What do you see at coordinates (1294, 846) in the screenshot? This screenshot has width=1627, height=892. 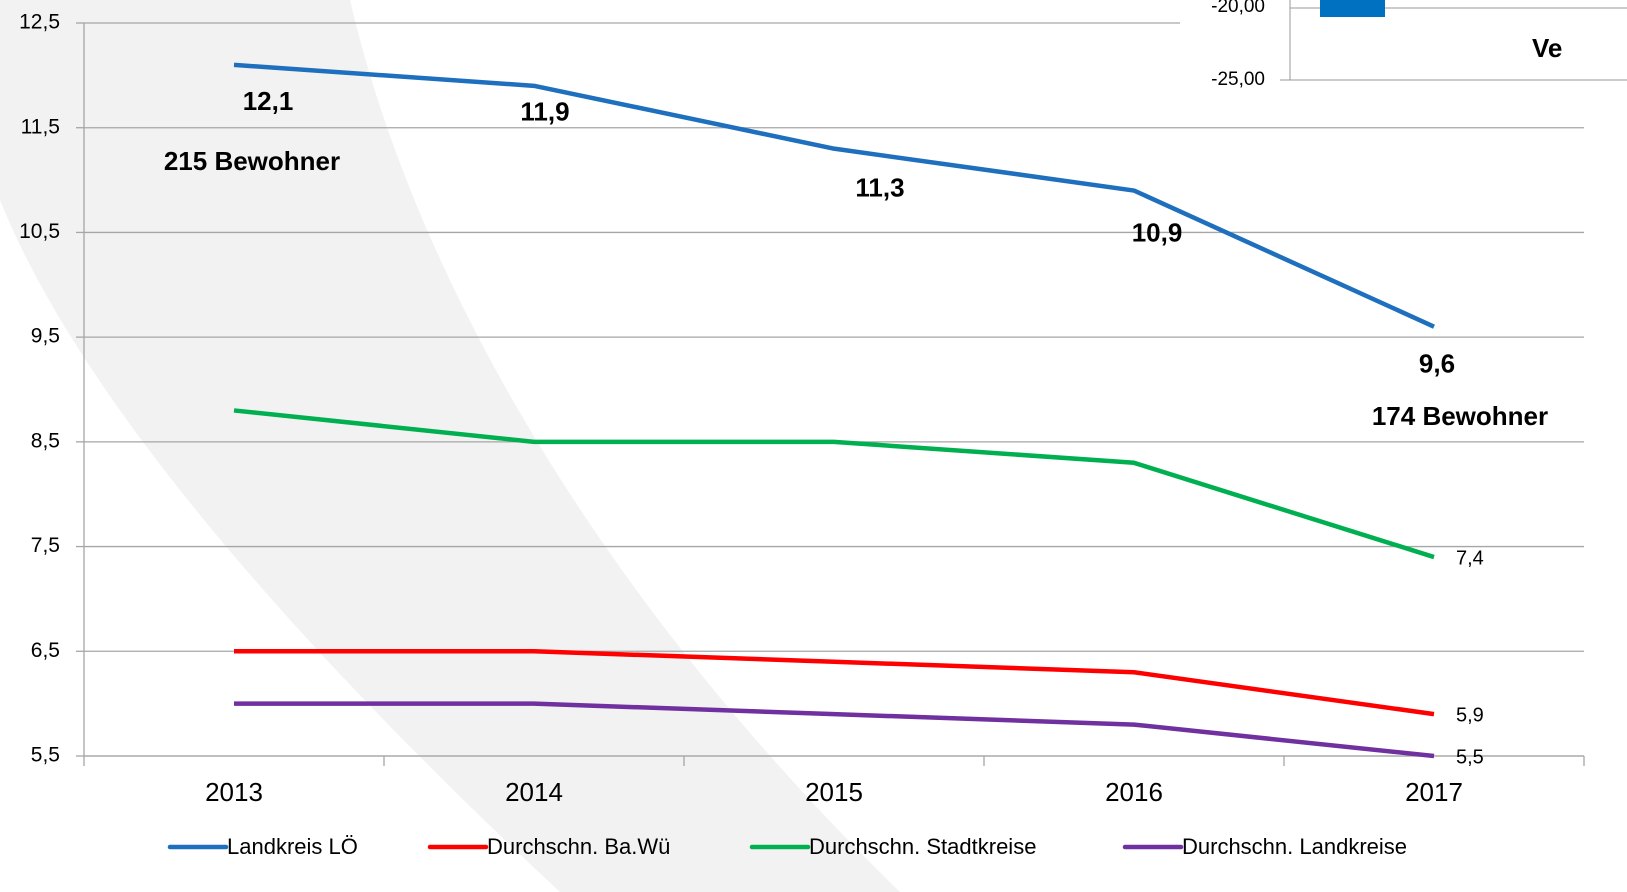 I see `legend-label: Durchschn. Landkreise` at bounding box center [1294, 846].